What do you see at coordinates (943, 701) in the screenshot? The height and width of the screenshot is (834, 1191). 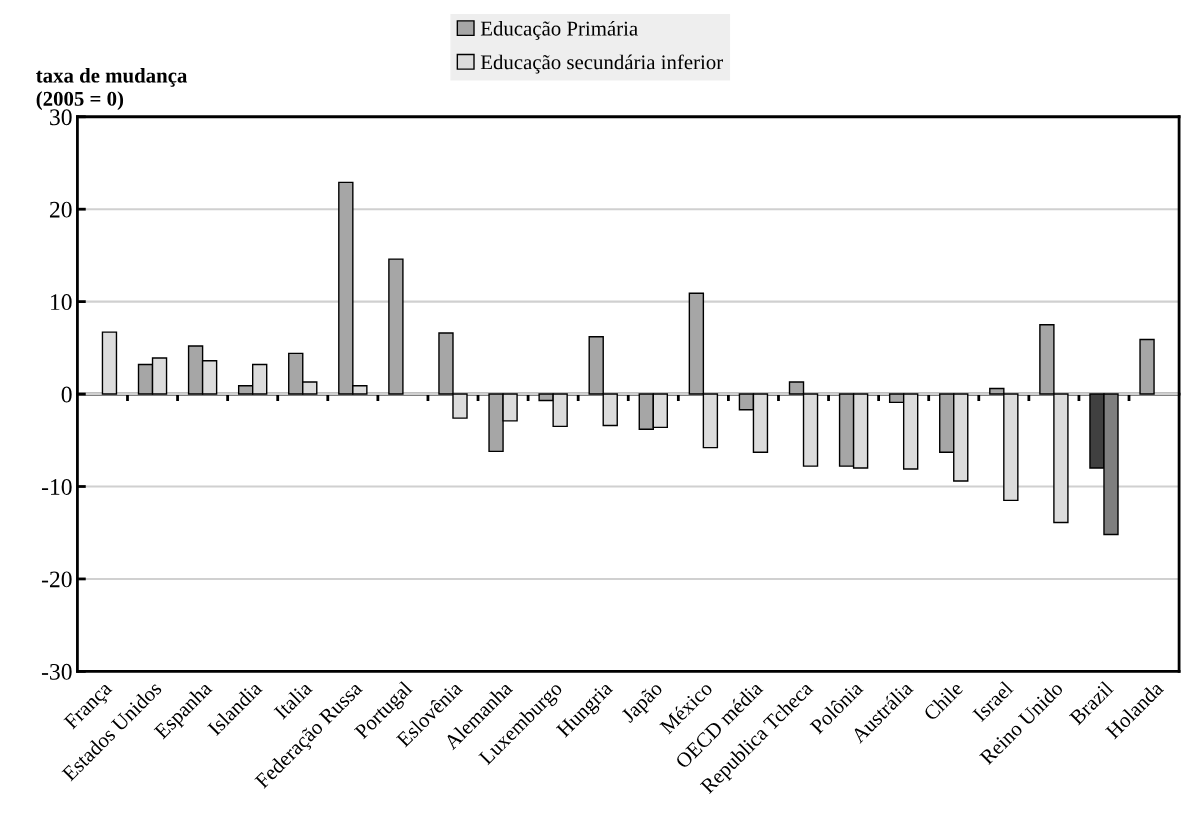 I see `x-tick-label: Chile` at bounding box center [943, 701].